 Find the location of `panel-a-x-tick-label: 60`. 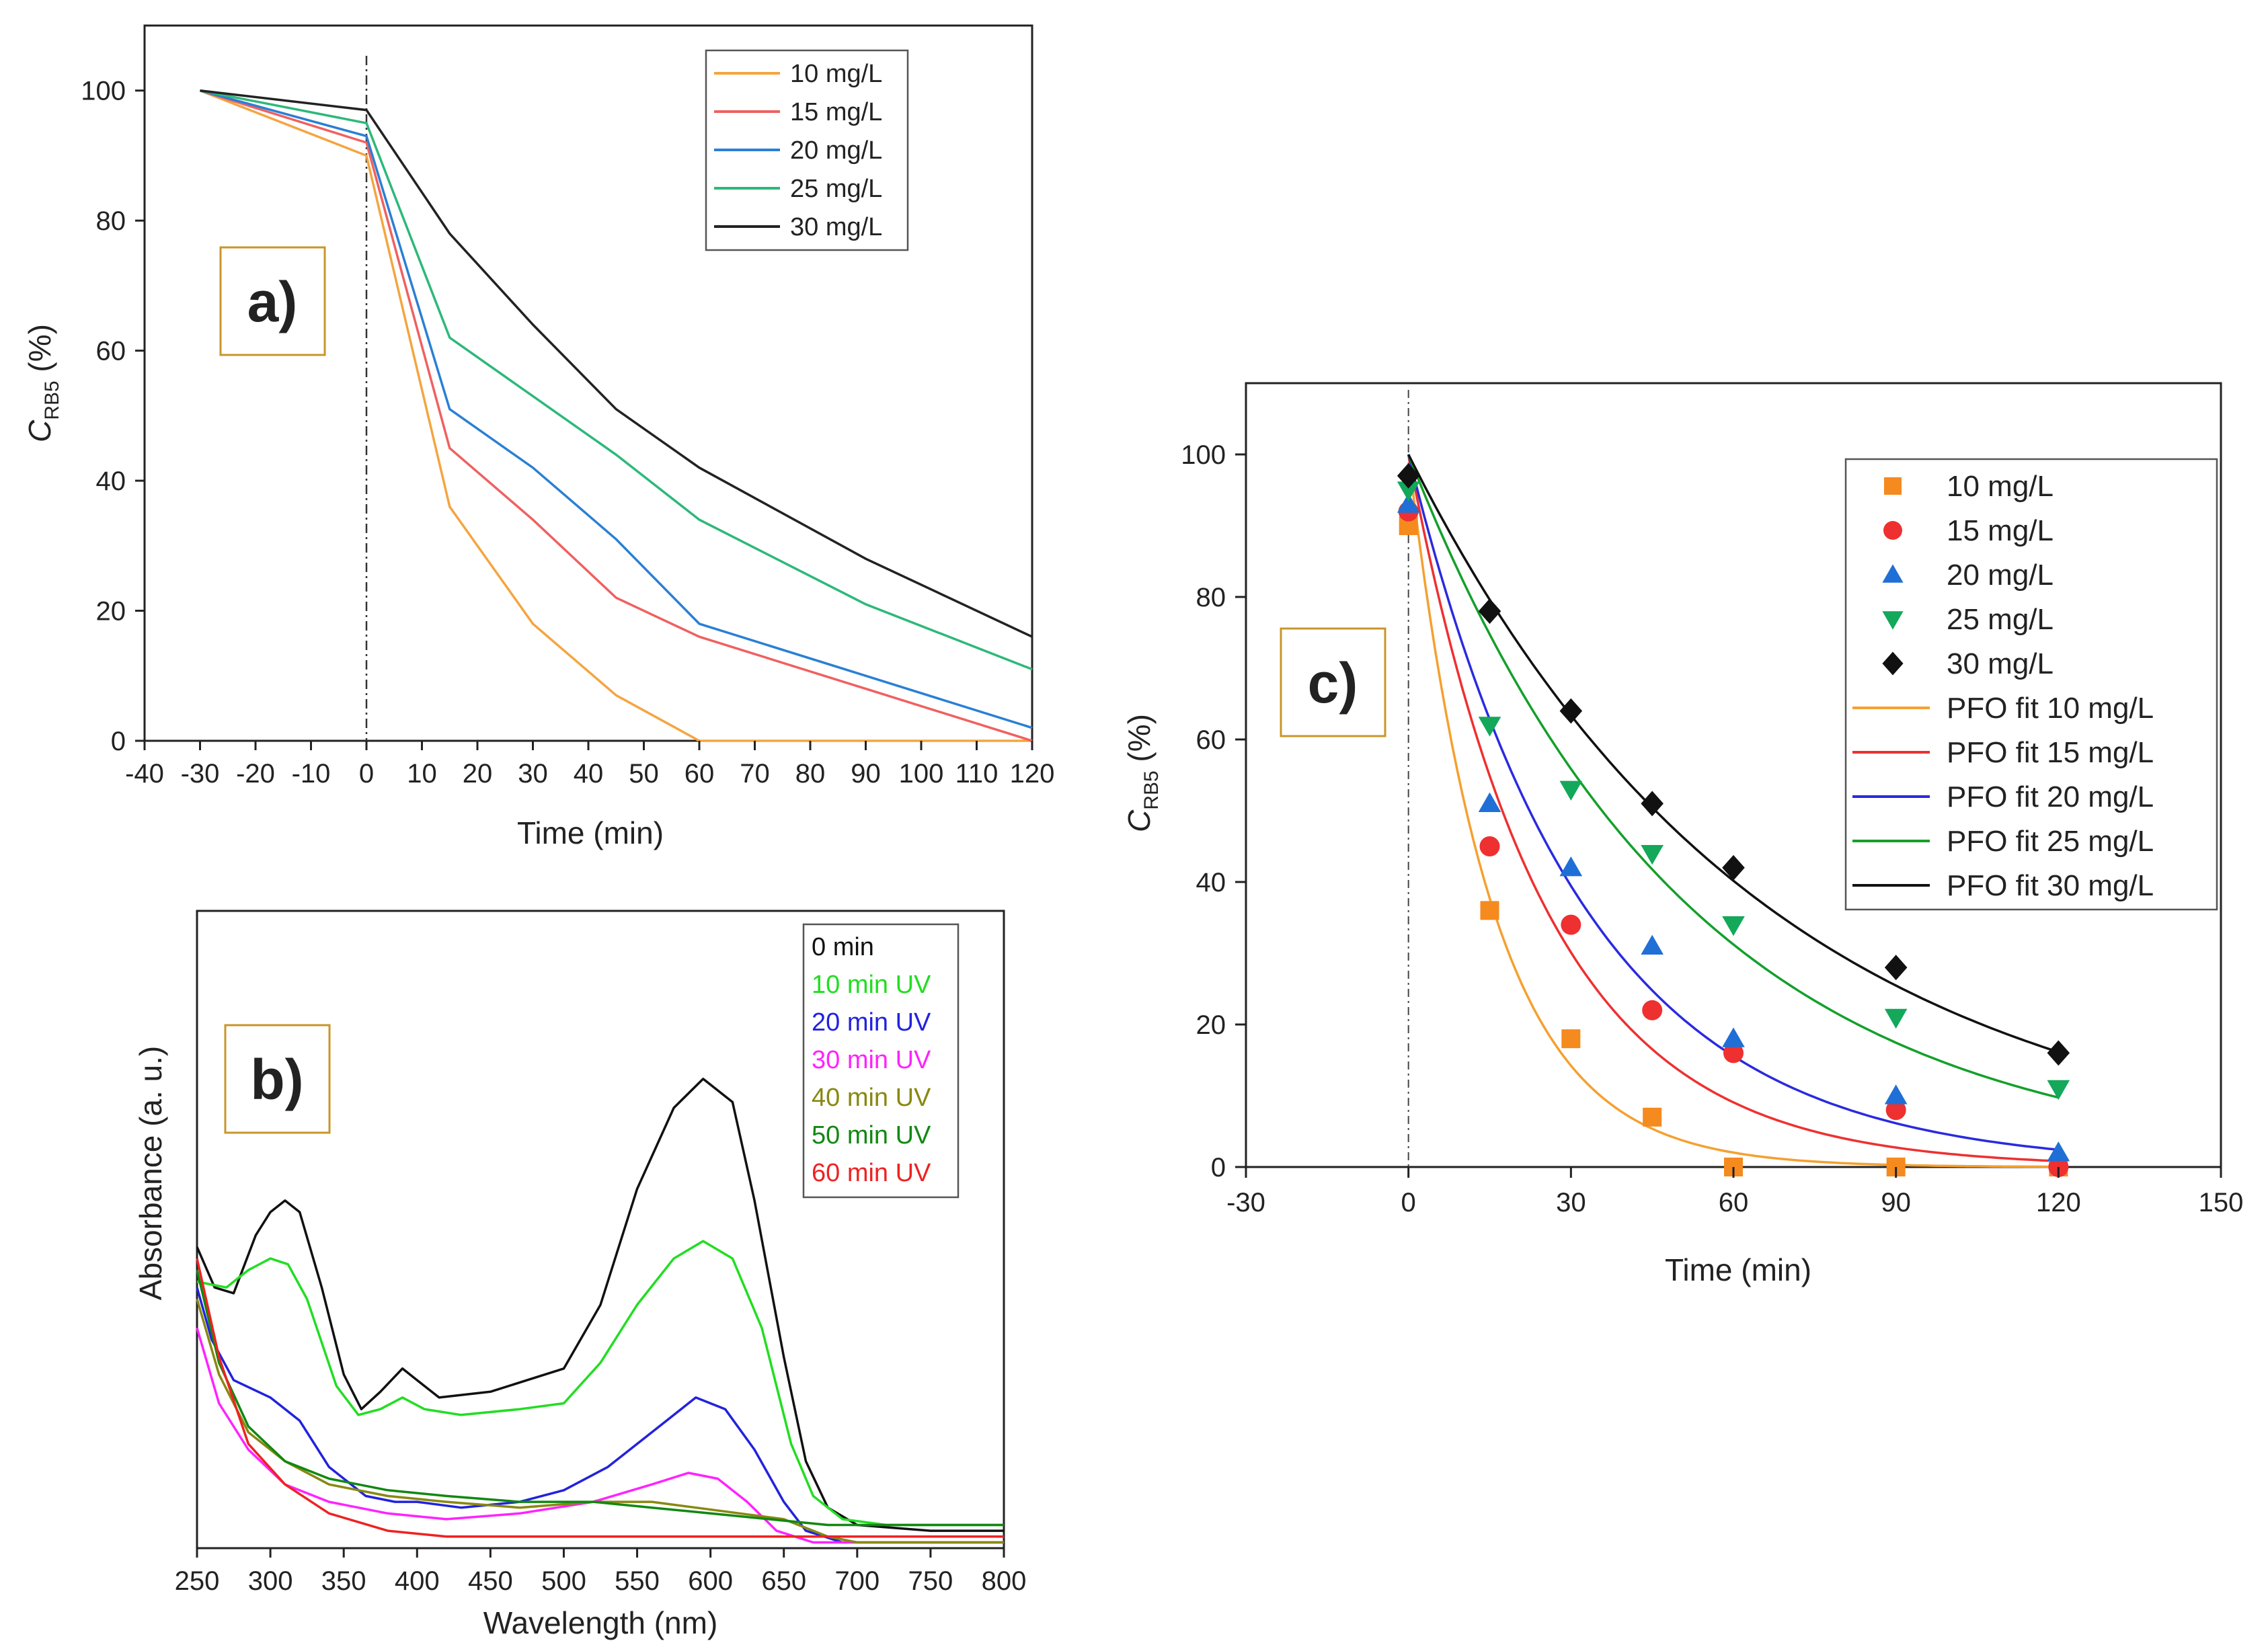

panel-a-x-tick-label: 60 is located at coordinates (700, 774).